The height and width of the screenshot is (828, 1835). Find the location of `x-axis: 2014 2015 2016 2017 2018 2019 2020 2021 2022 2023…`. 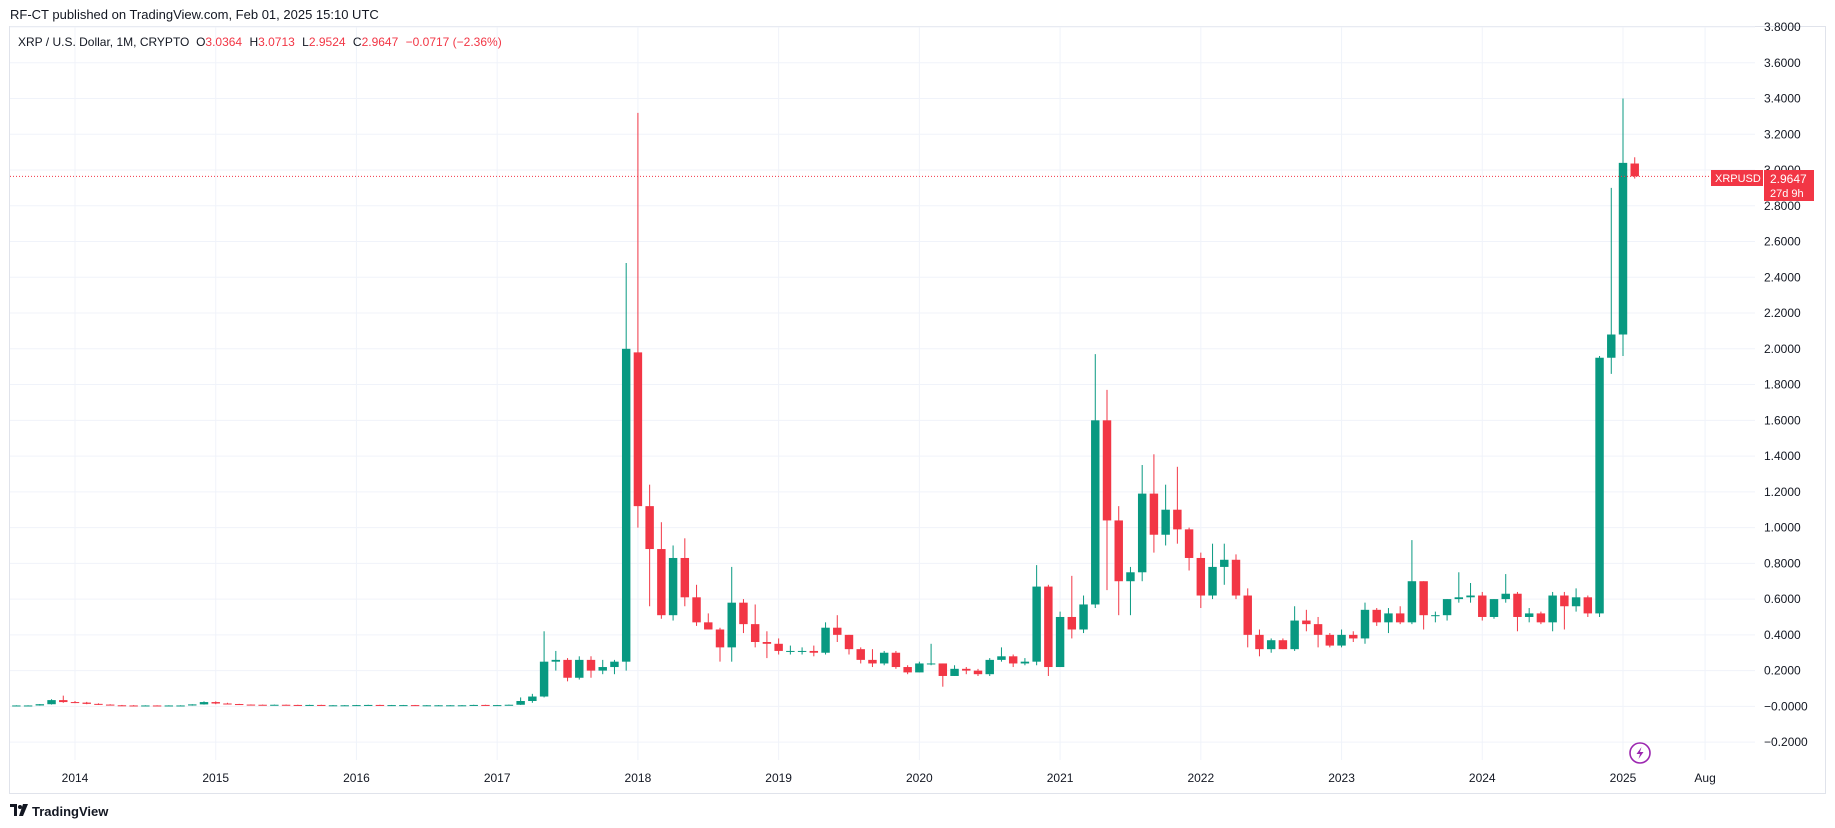

x-axis: 2014 2015 2016 2017 2018 2019 2020 2021 2022 2023… is located at coordinates (889, 778).